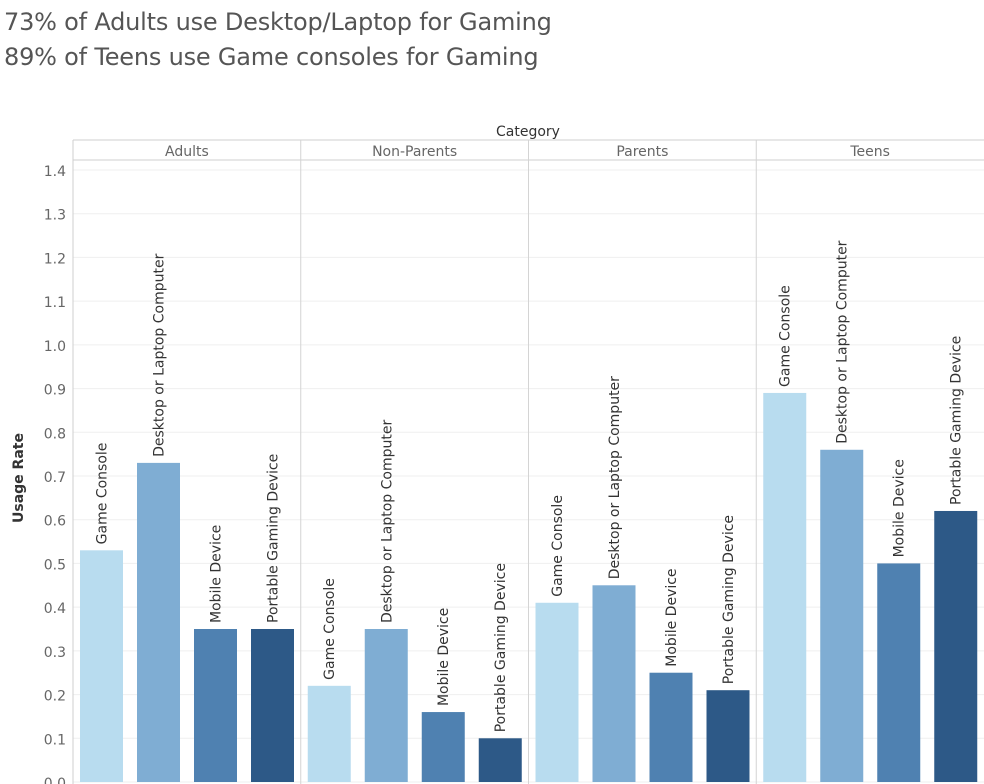 The height and width of the screenshot is (784, 984). I want to click on facet-label-parents: Parents, so click(642, 152).